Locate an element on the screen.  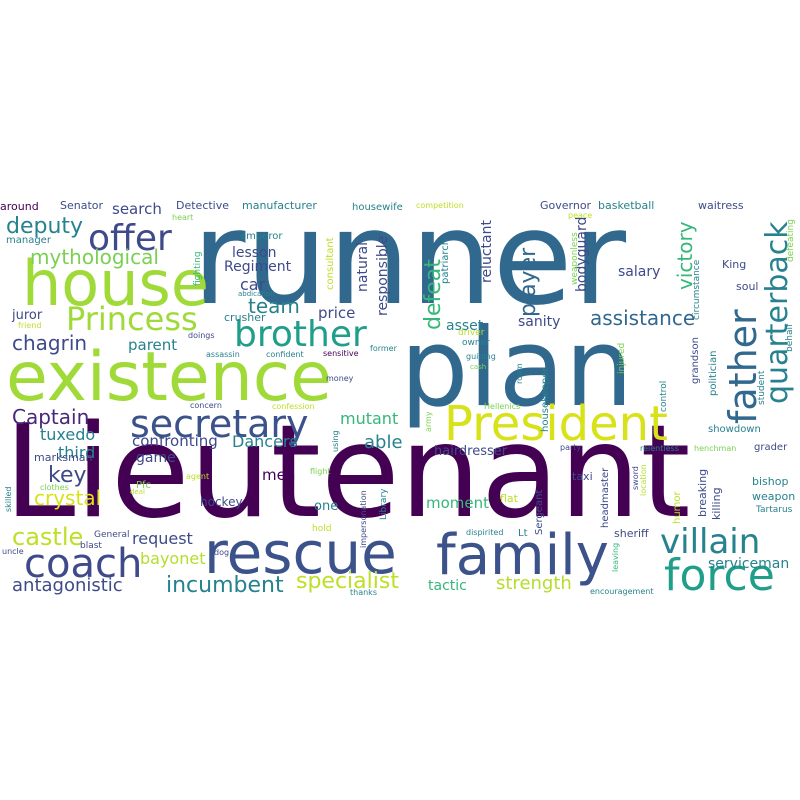
word-game: game is located at coordinates (156, 458).